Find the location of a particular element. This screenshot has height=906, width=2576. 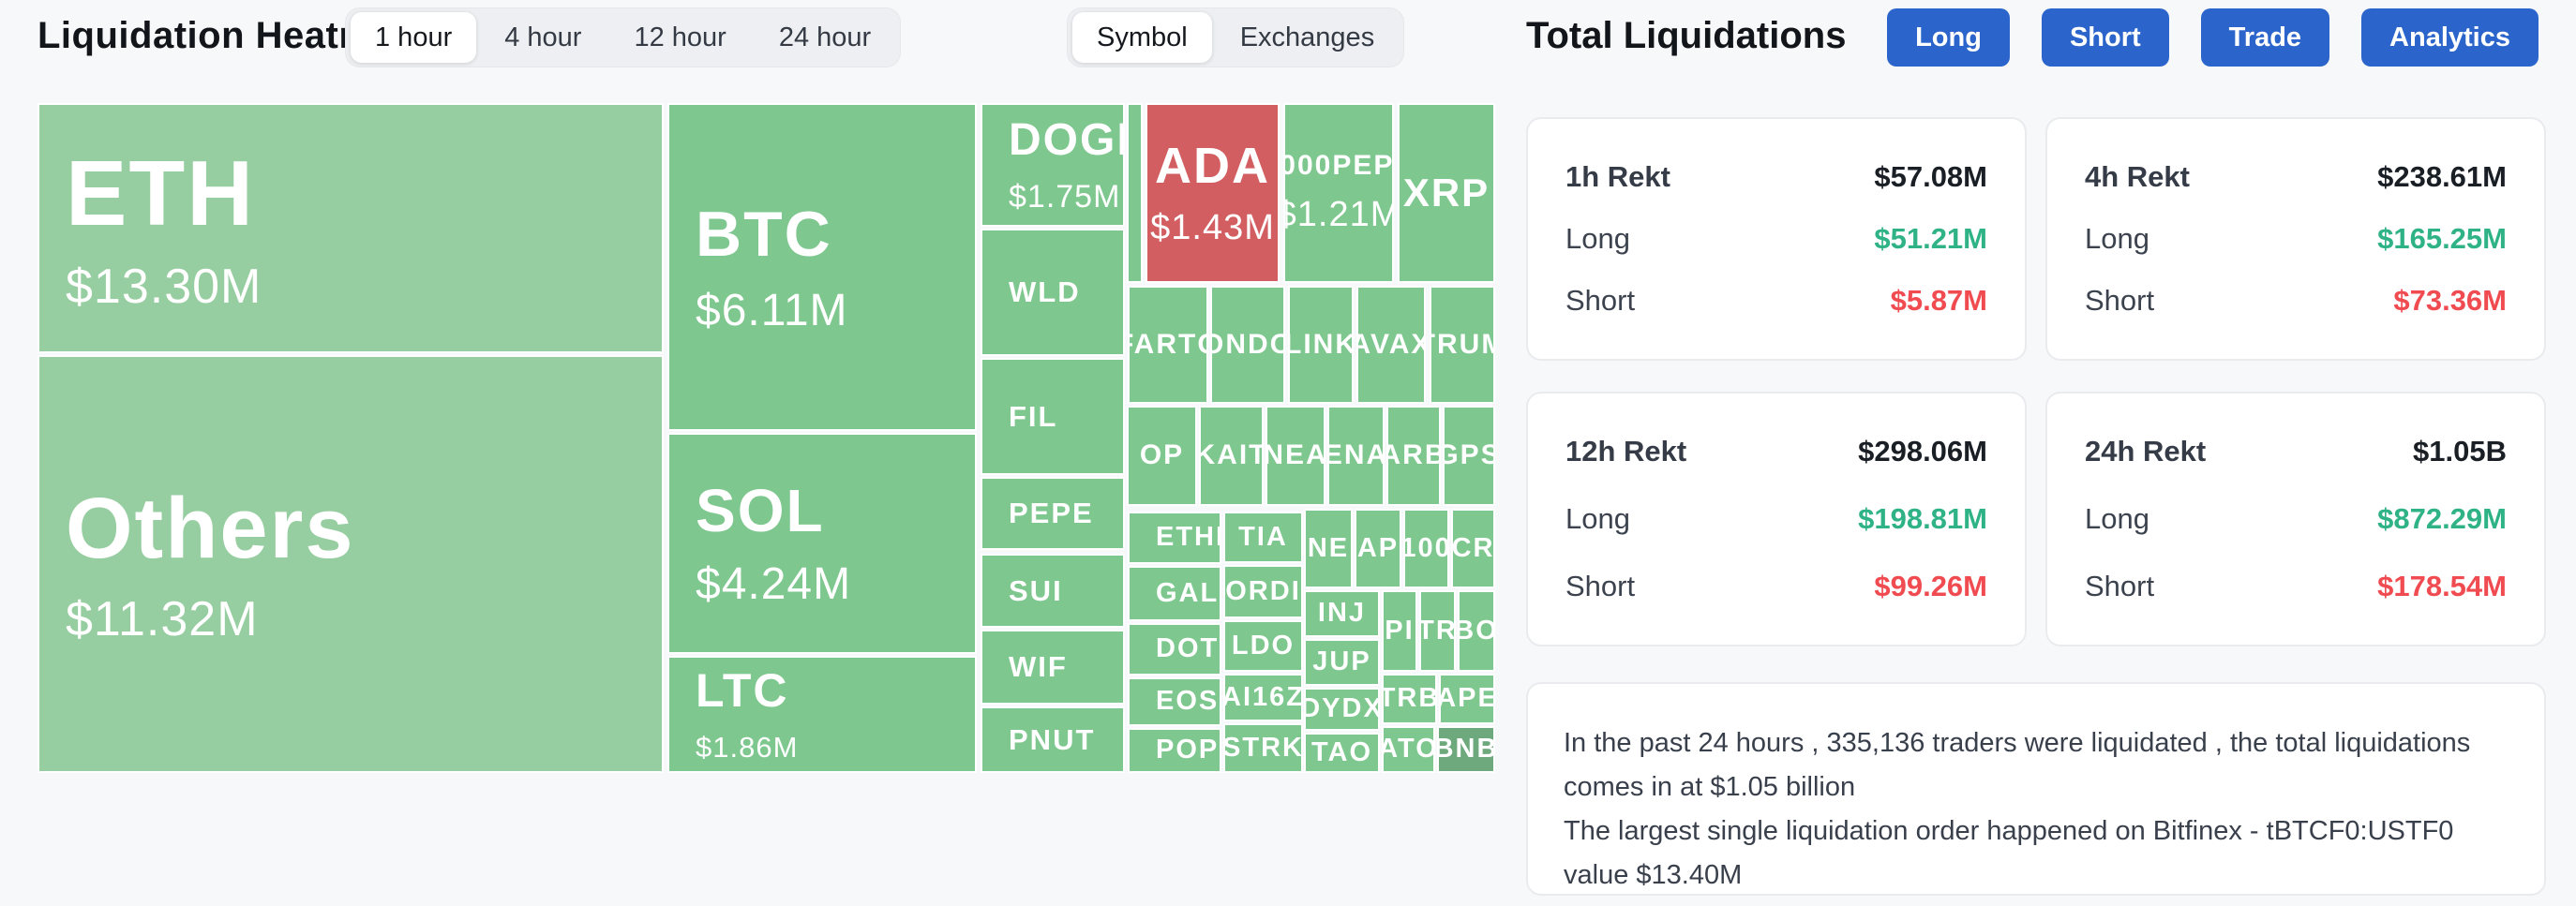

treemap-cell-bo: BO is located at coordinates (1476, 631).